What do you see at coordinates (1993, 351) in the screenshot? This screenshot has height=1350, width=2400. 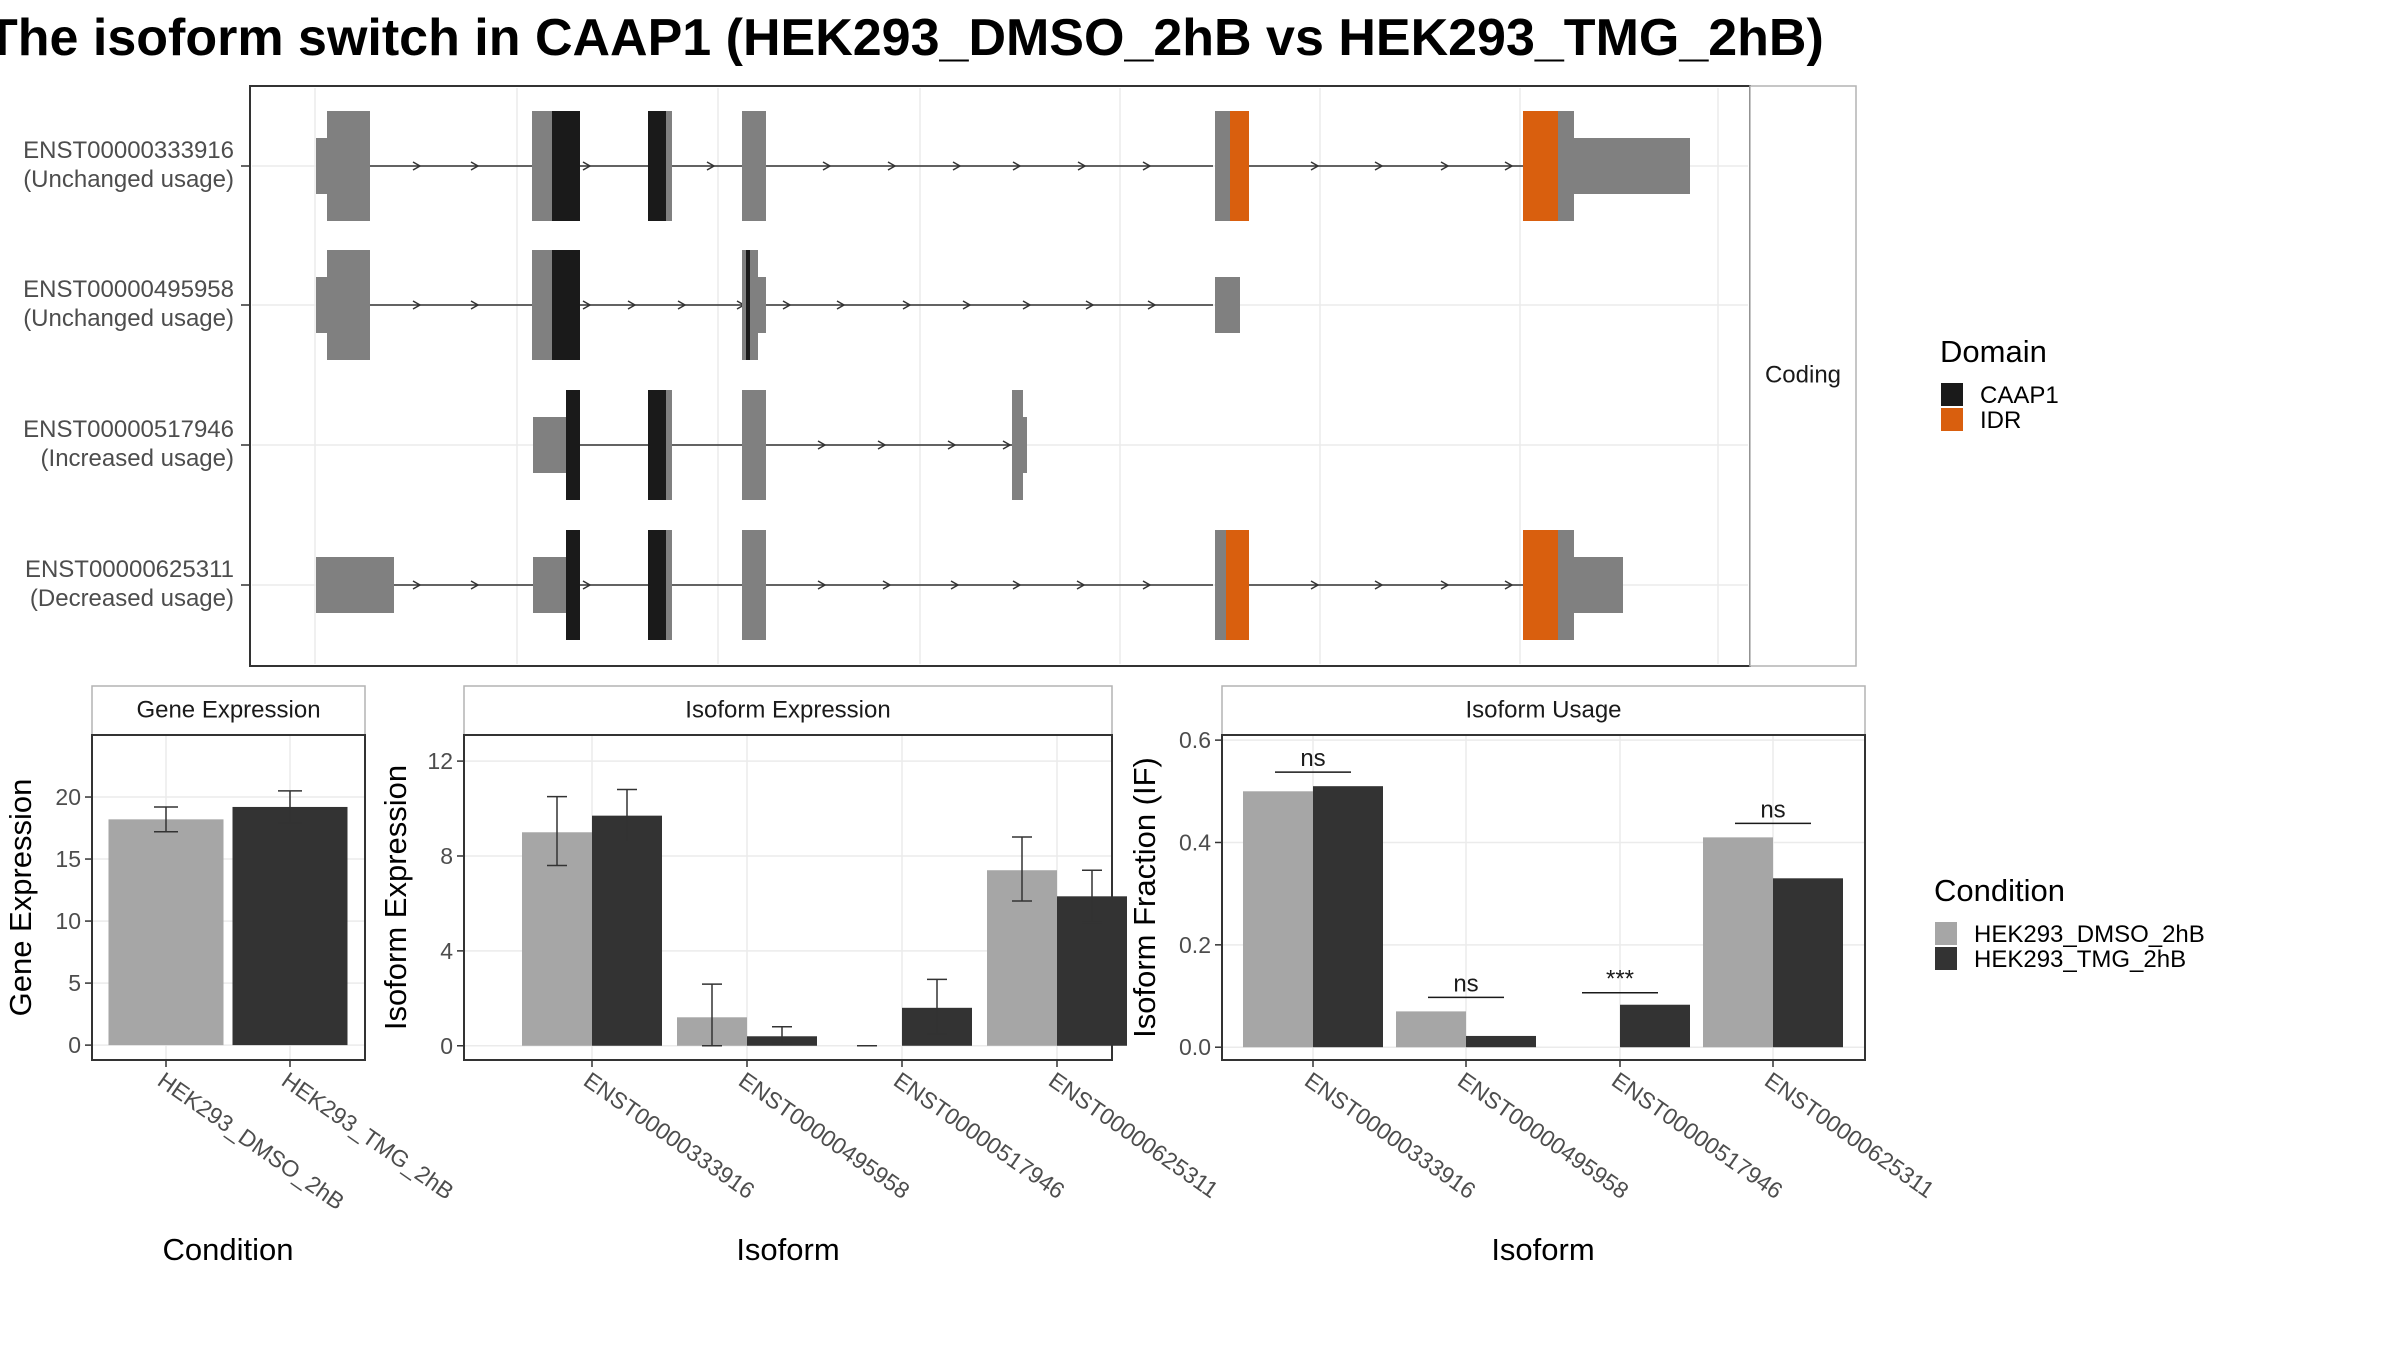 I see `domain-legend-title: Domain` at bounding box center [1993, 351].